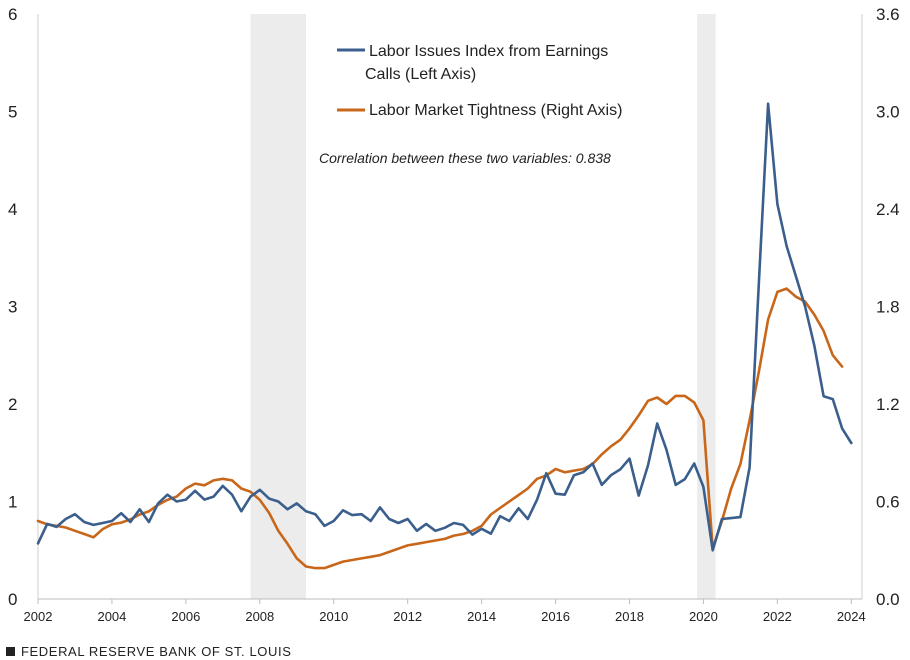  I want to click on left-tick-label: 0, so click(12, 599).